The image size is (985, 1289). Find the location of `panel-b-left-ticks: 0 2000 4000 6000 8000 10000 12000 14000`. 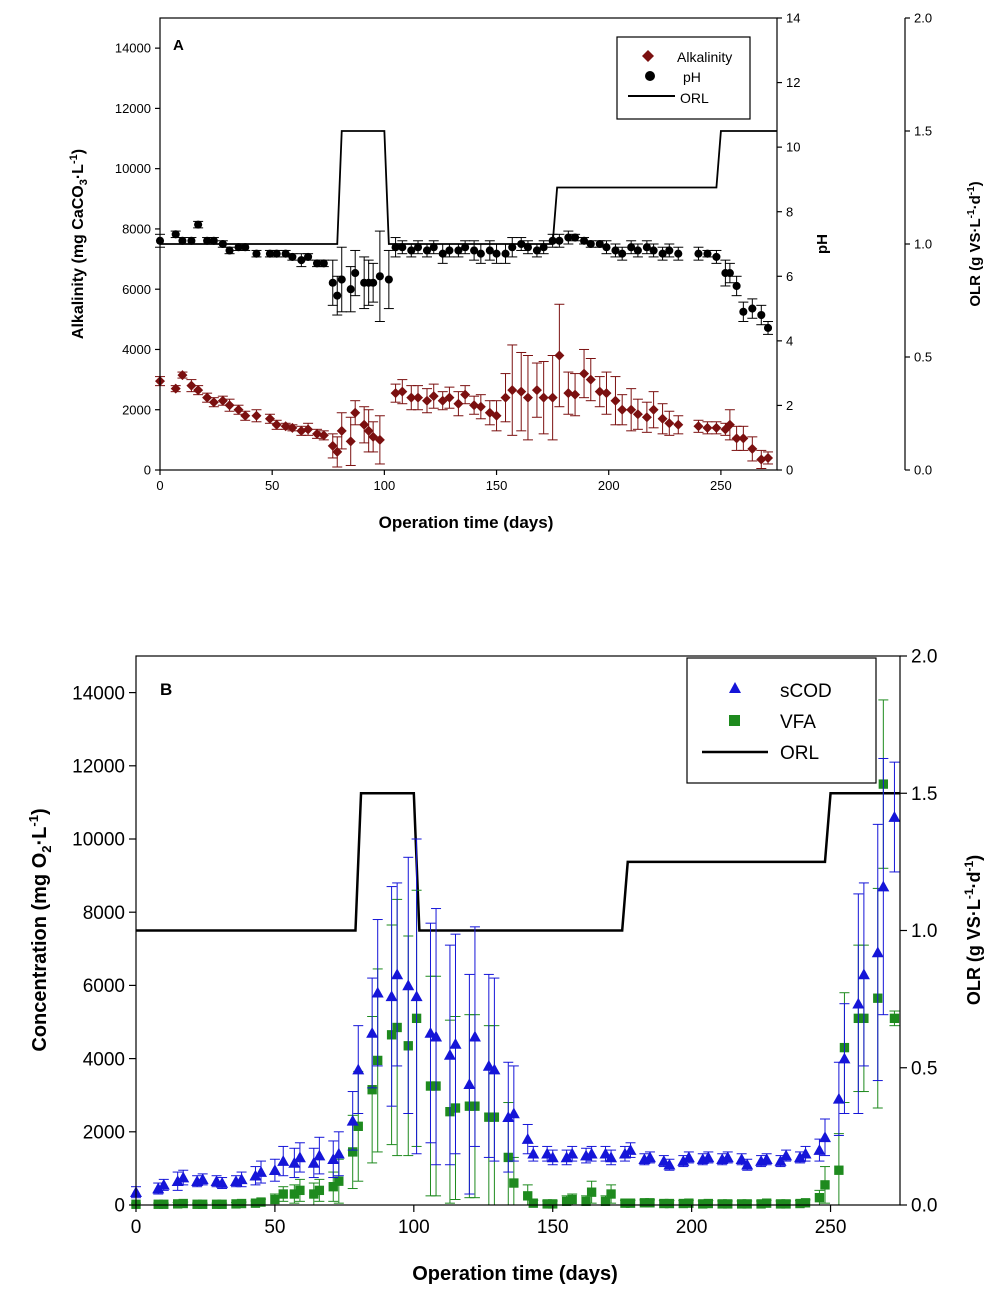

panel-b-left-ticks: 0 2000 4000 6000 8000 10000 12000 14000 is located at coordinates (104, 950).